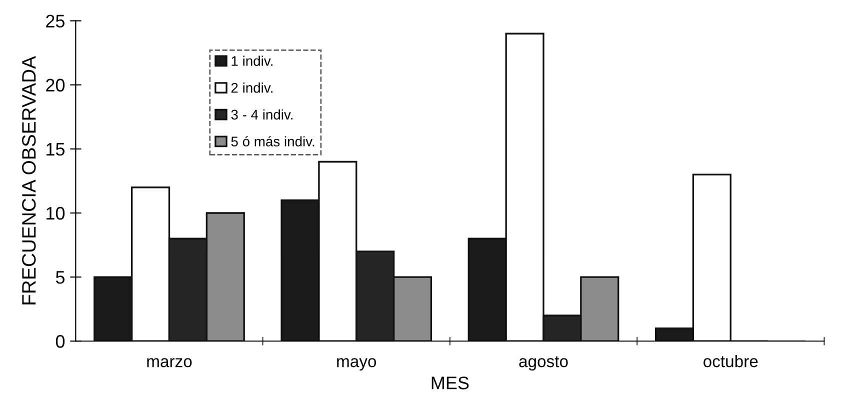 Image resolution: width=841 pixels, height=416 pixels. Describe the element at coordinates (252, 61) in the screenshot. I see `legend-label: 1 indiv.` at that location.